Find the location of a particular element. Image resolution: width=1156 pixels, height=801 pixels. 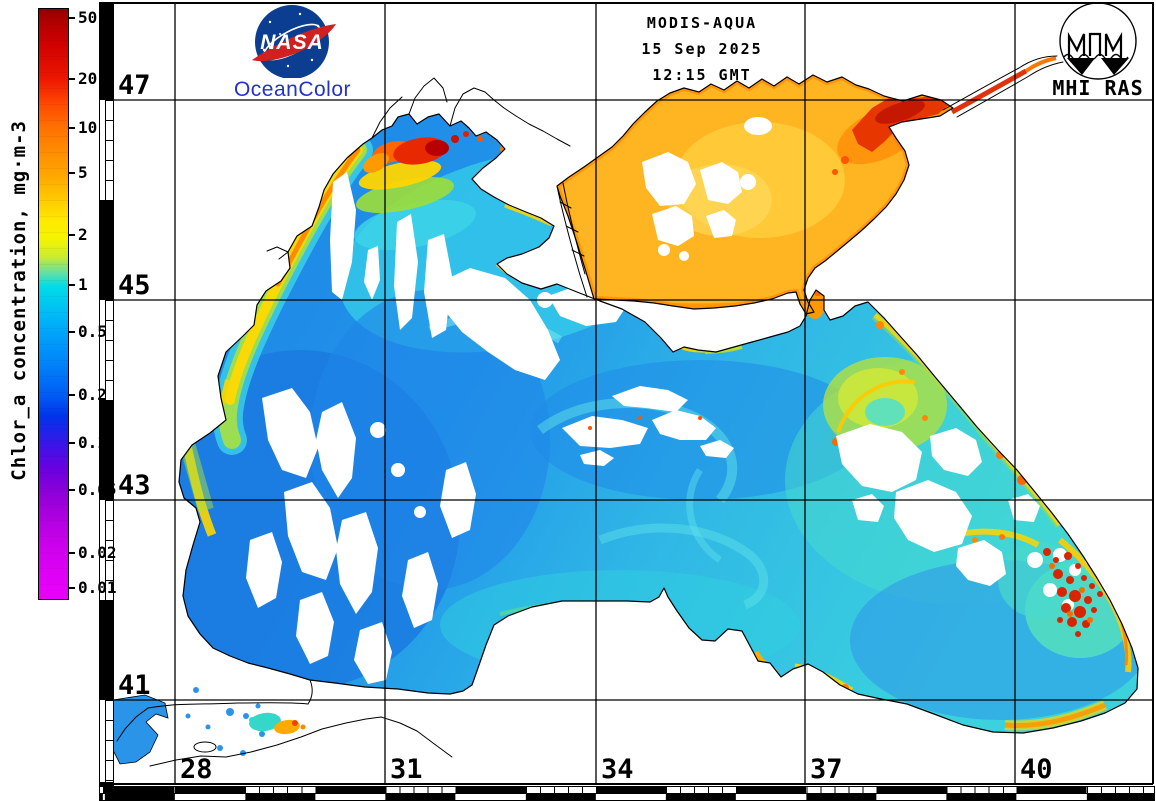

tick-value: 50 is located at coordinates (88, 17).